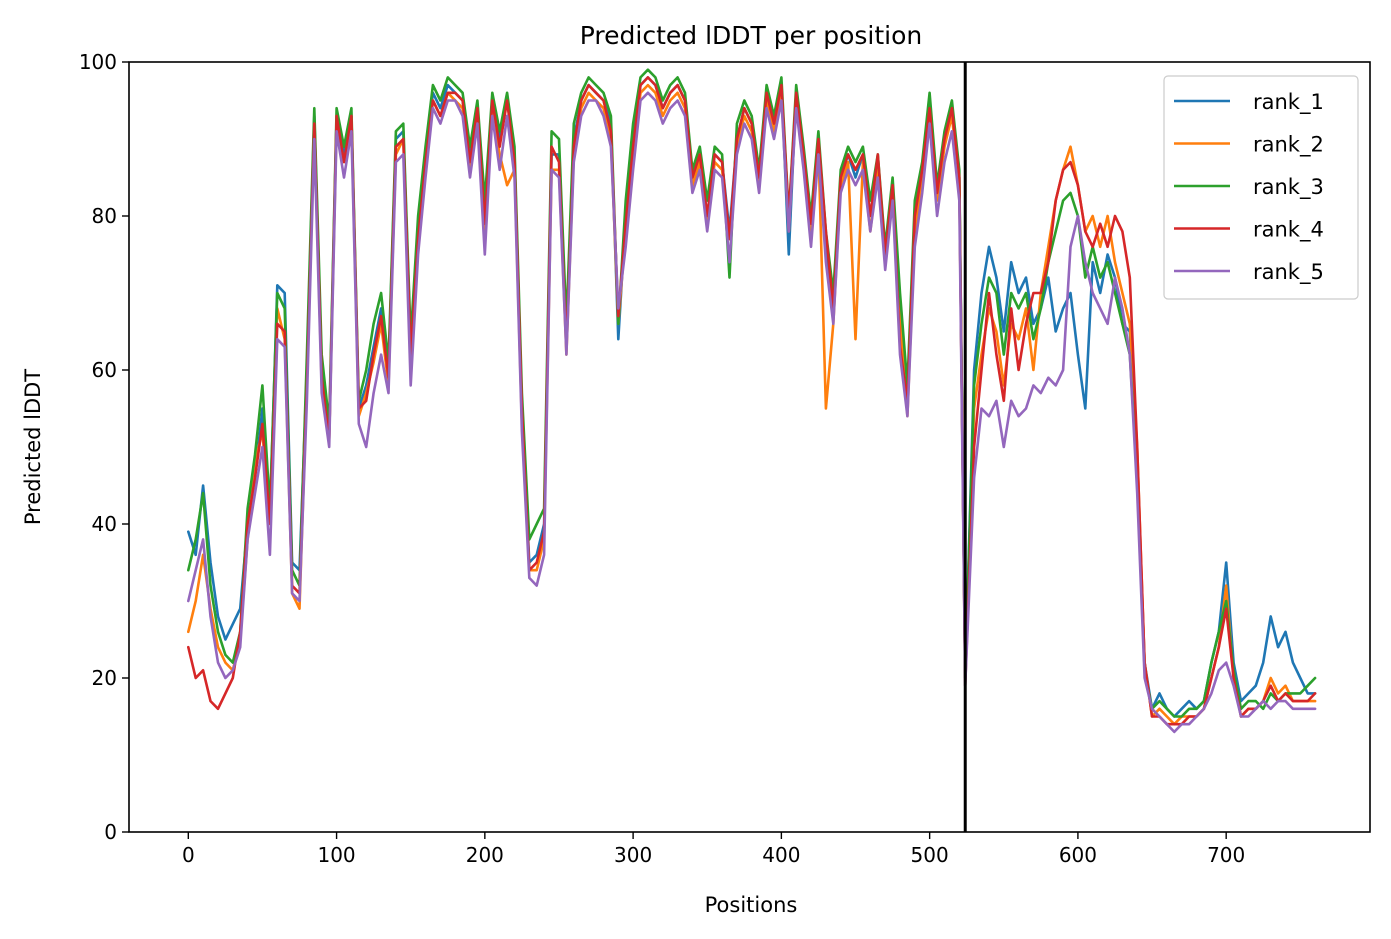 This screenshot has width=1391, height=939. Describe the element at coordinates (104, 216) in the screenshot. I see `y-tick-label: 80` at that location.